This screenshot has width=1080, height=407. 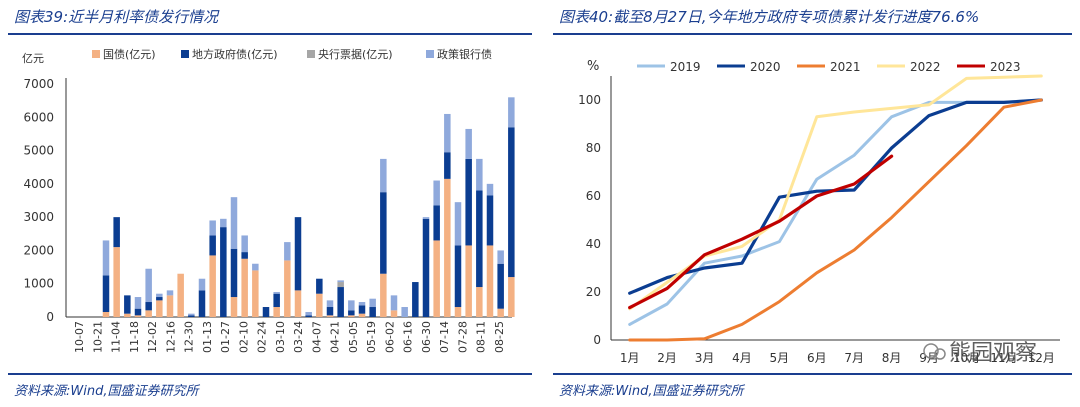 What do you see at coordinates (780, 358) in the screenshot?
I see `right-x-tick-label: 5月` at bounding box center [780, 358].